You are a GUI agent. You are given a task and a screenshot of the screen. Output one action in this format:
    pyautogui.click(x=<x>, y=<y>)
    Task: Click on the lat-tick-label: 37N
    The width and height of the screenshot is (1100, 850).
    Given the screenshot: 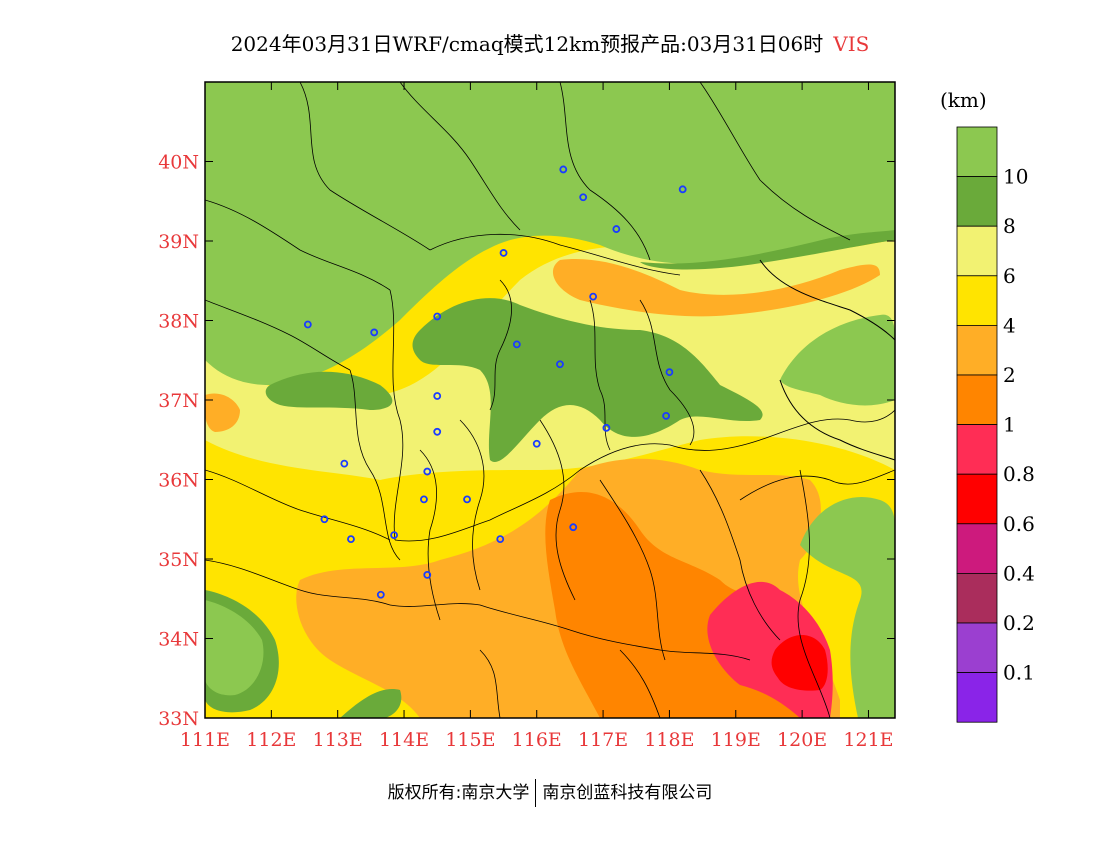 What is the action you would take?
    pyautogui.click(x=178, y=401)
    